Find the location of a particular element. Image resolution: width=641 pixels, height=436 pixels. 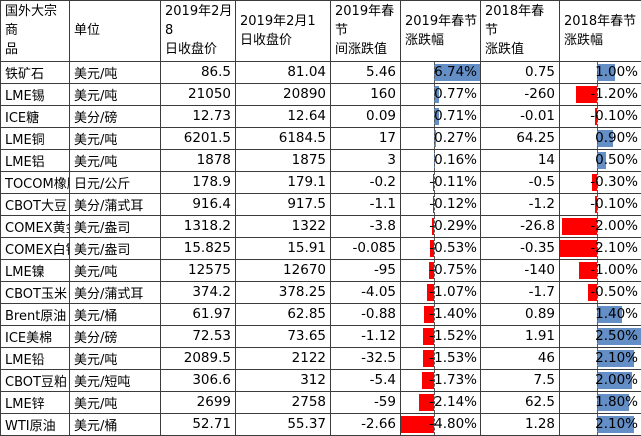

cell-close-2019-02-01: 1875 is located at coordinates (283, 160).